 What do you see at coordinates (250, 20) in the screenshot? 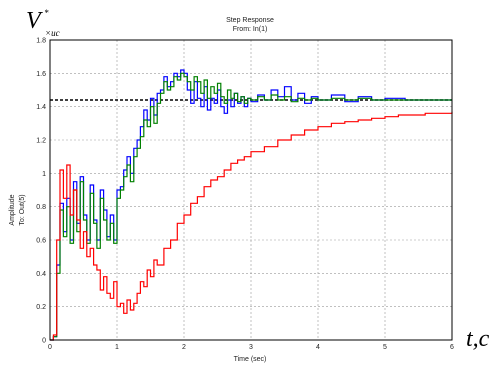
I see `chart-title: Step Response` at bounding box center [250, 20].